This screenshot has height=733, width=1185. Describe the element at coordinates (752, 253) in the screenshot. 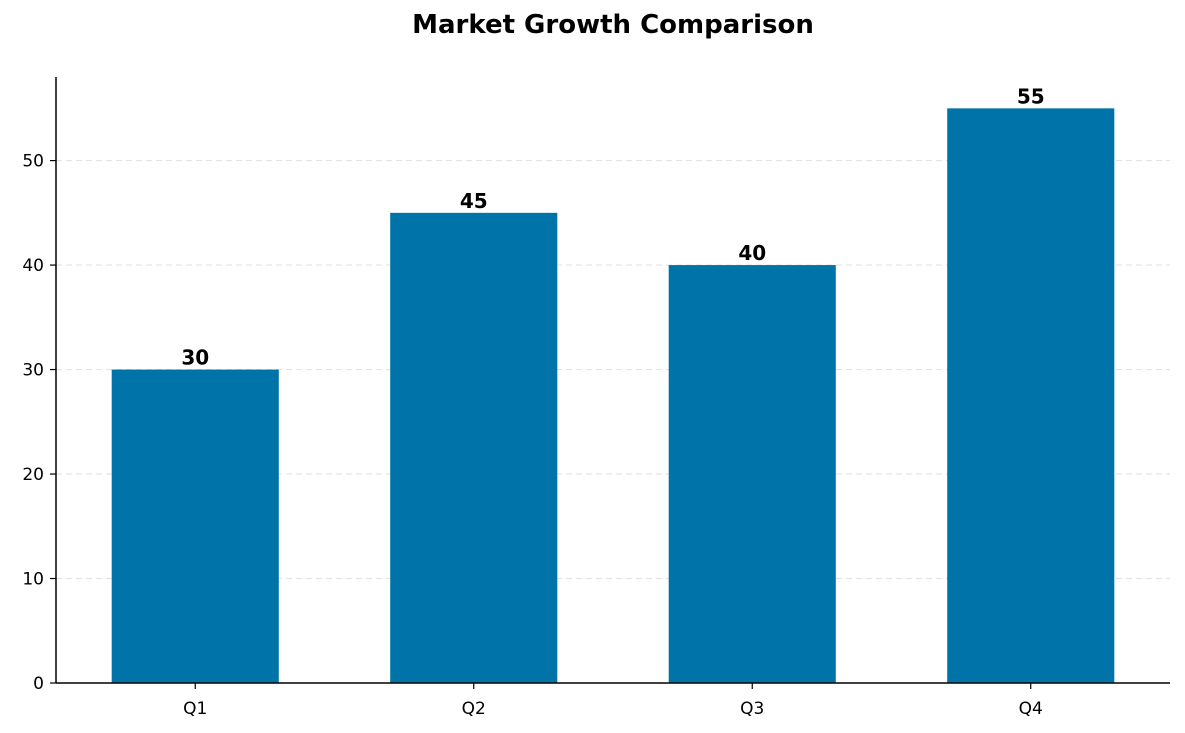

I see `bar-value-label: 40` at that location.